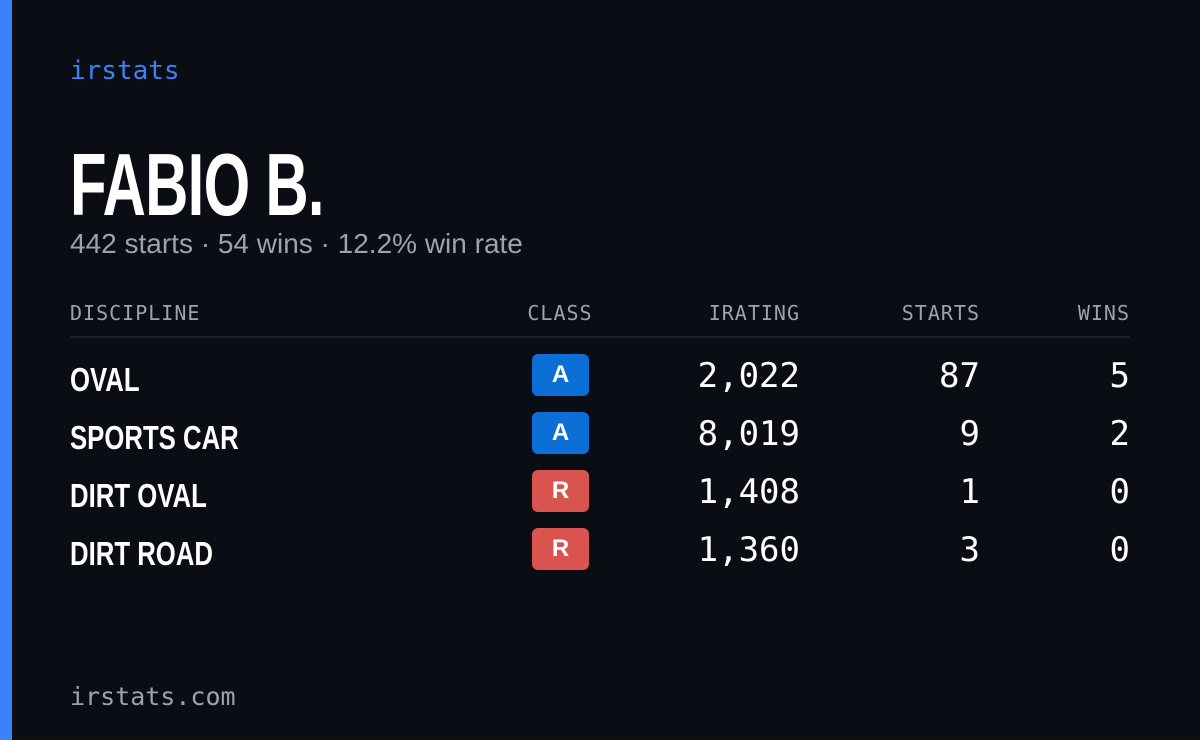  What do you see at coordinates (135, 313) in the screenshot?
I see `column-header: DISCIPLINE` at bounding box center [135, 313].